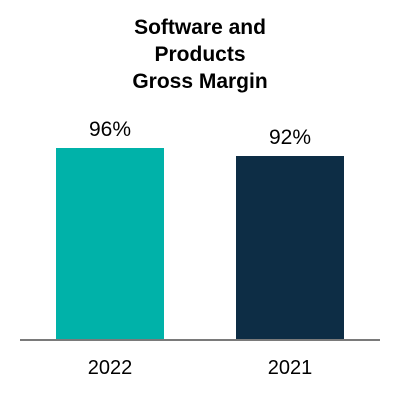 Image resolution: width=400 pixels, height=400 pixels. What do you see at coordinates (290, 368) in the screenshot?
I see `x-tick-label-2021: 2021` at bounding box center [290, 368].